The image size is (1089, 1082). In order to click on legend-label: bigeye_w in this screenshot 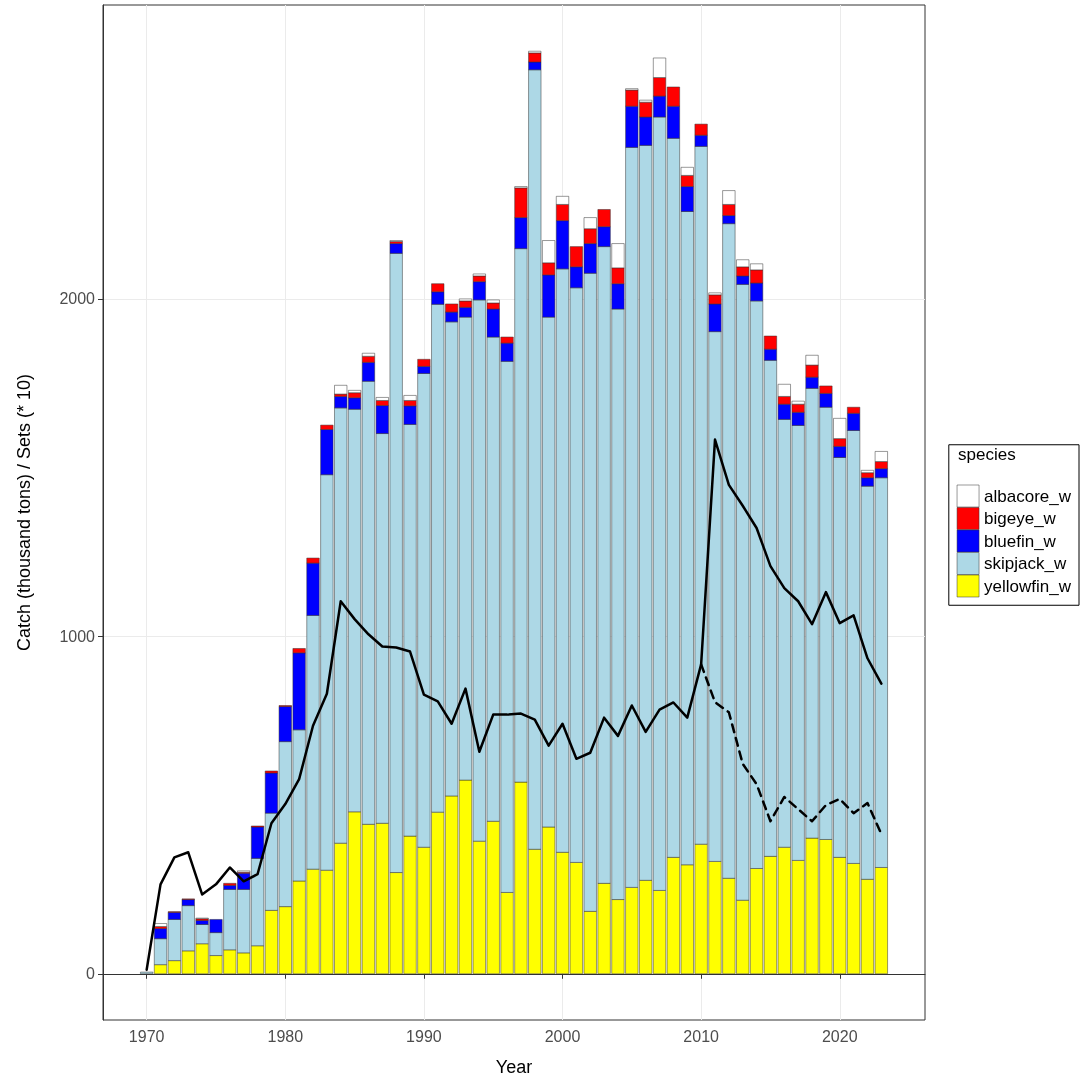, I will do `click(1020, 518)`.